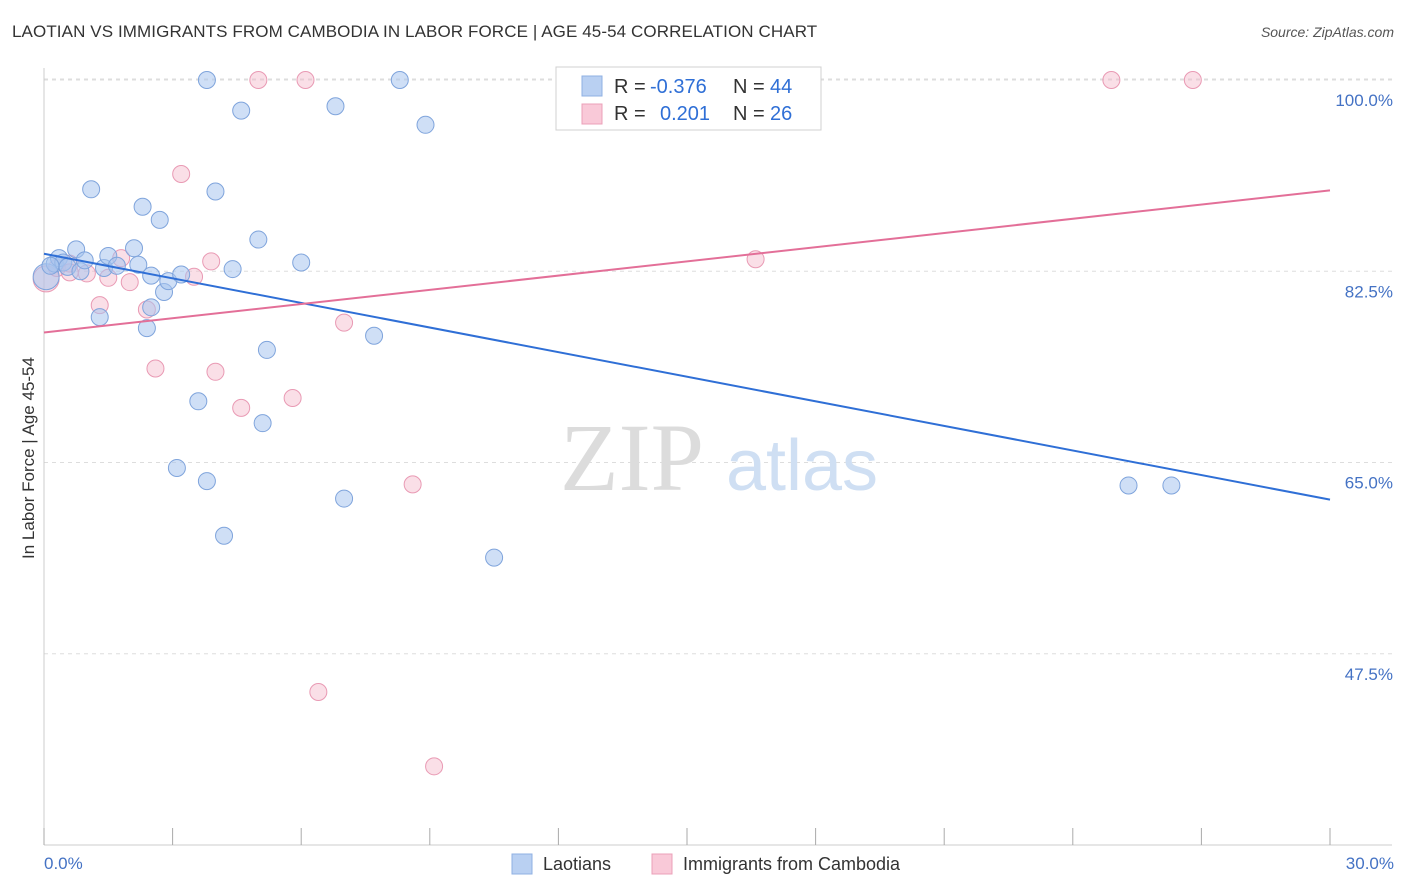  What do you see at coordinates (632, 457) in the screenshot?
I see `watermark-zip: ZIP` at bounding box center [632, 457].